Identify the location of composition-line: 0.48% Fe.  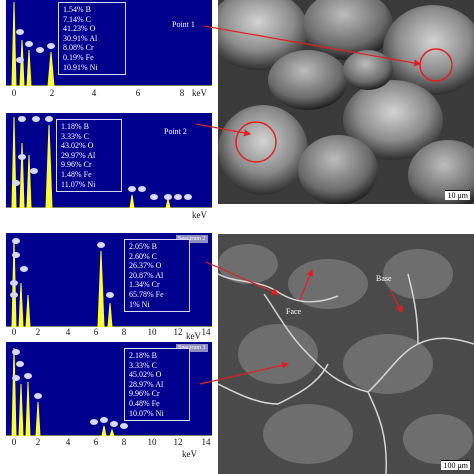
(144, 403).